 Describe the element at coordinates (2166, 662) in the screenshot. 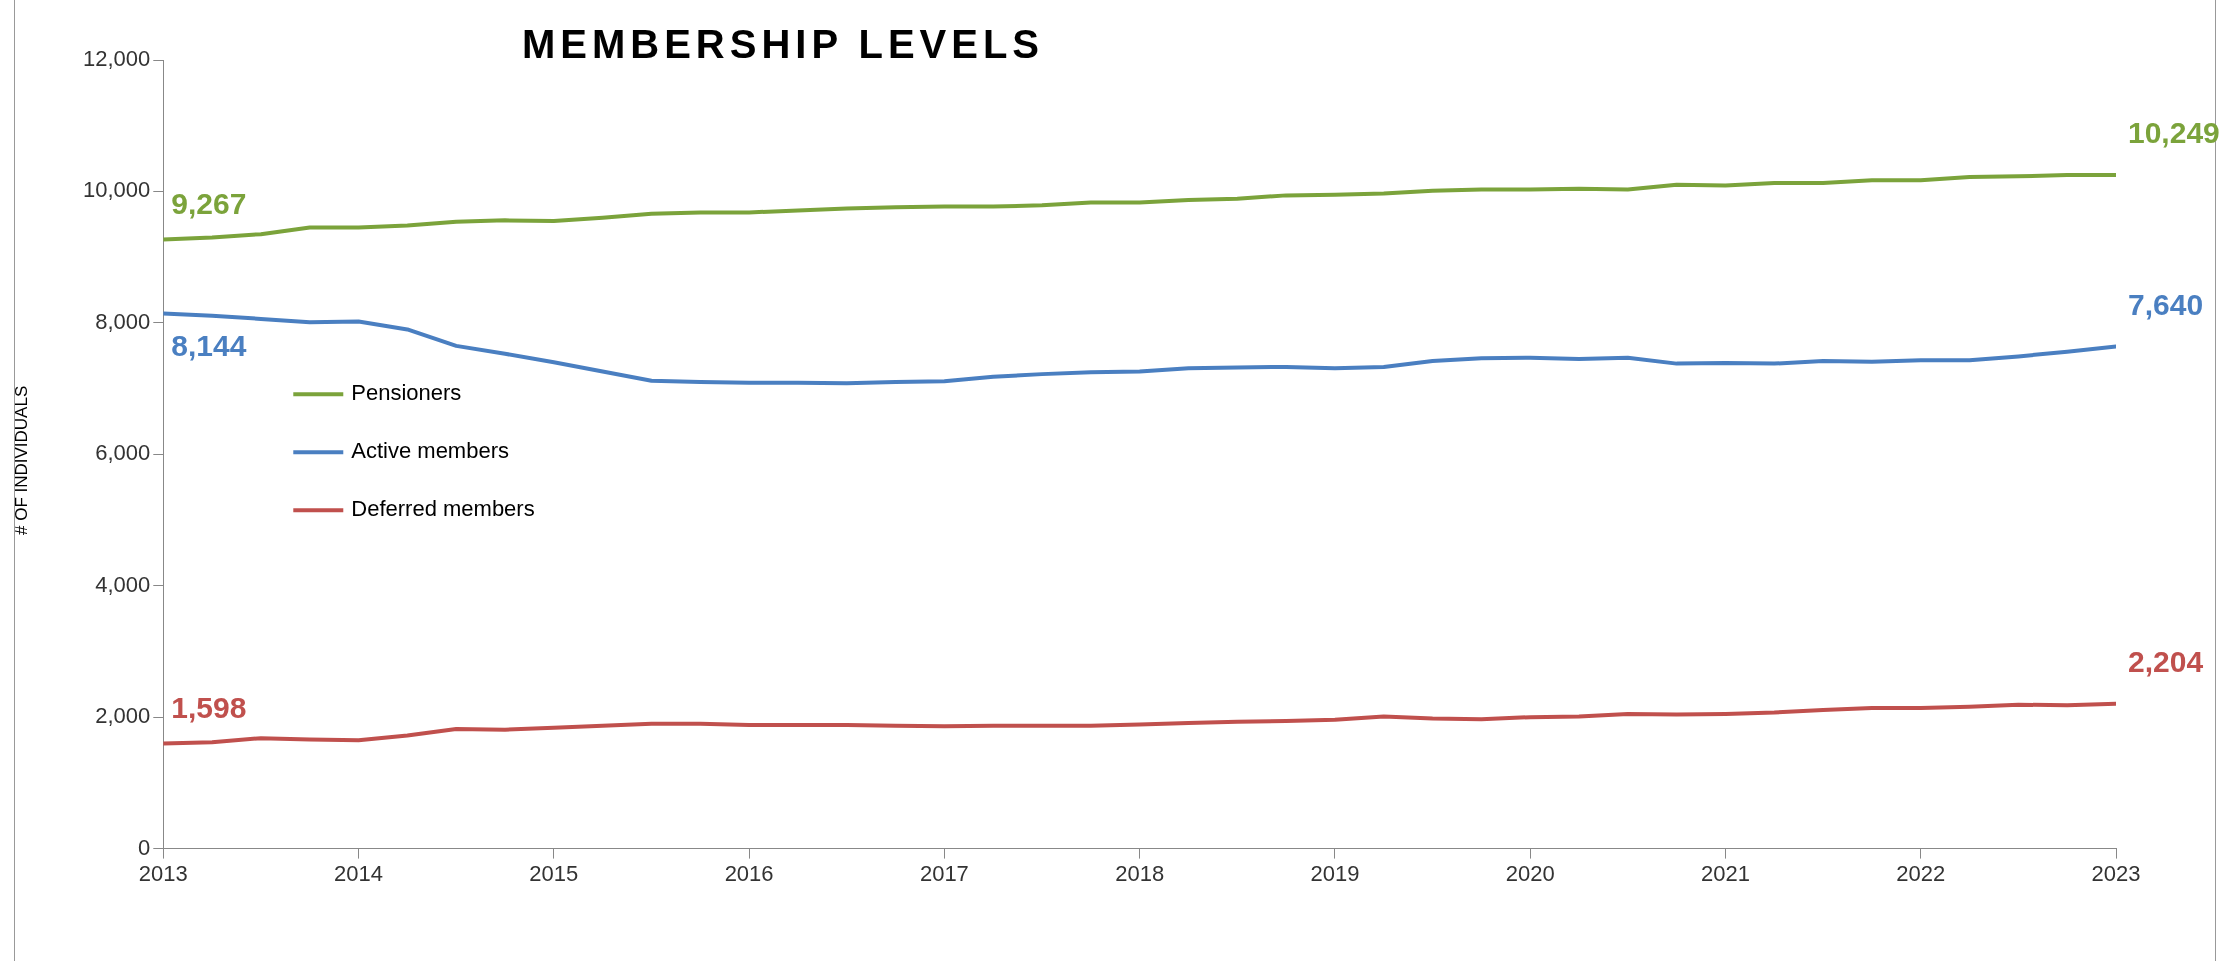

I see `data-label: 2,204` at that location.